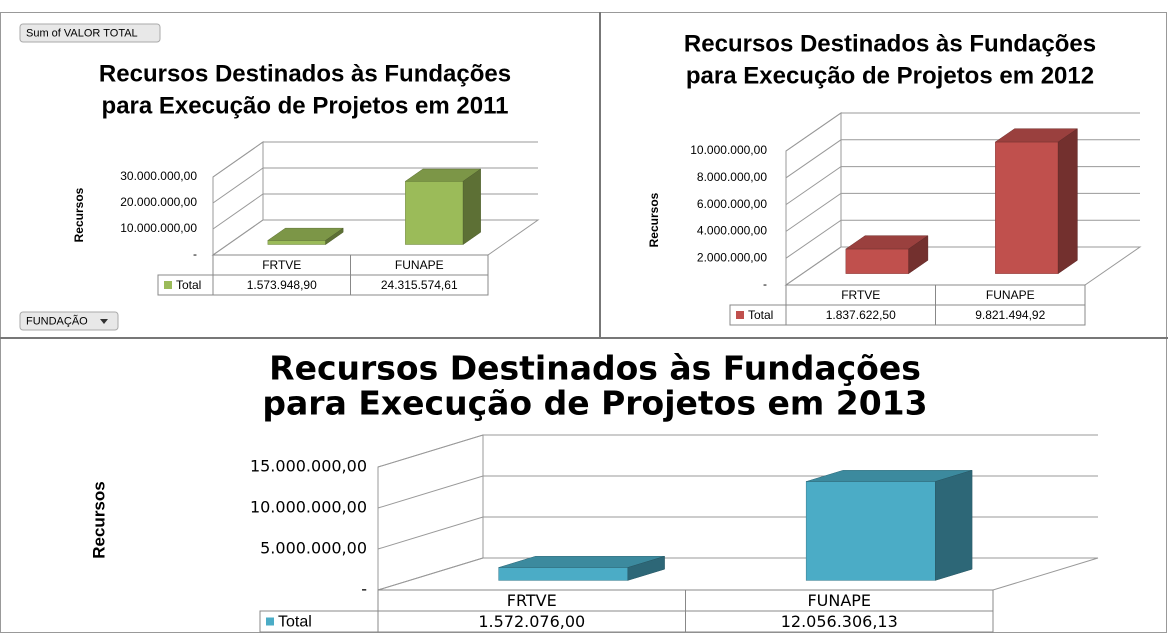 The image size is (1168, 633). Describe the element at coordinates (305, 105) in the screenshot. I see `chart-title: para Execução de Projetos em 2011` at that location.